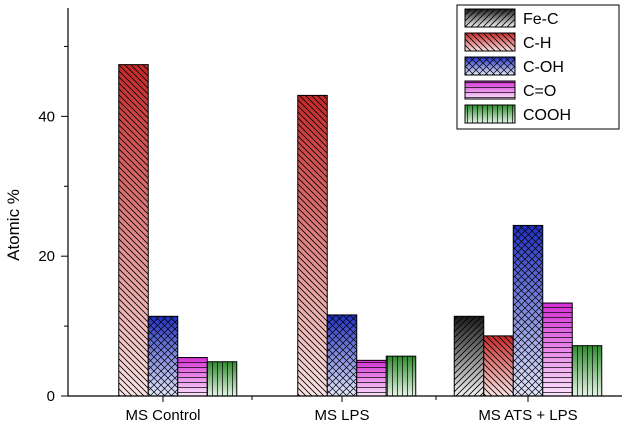  I want to click on bar-hatch-ms-ats-lps-cooh, so click(587, 371).